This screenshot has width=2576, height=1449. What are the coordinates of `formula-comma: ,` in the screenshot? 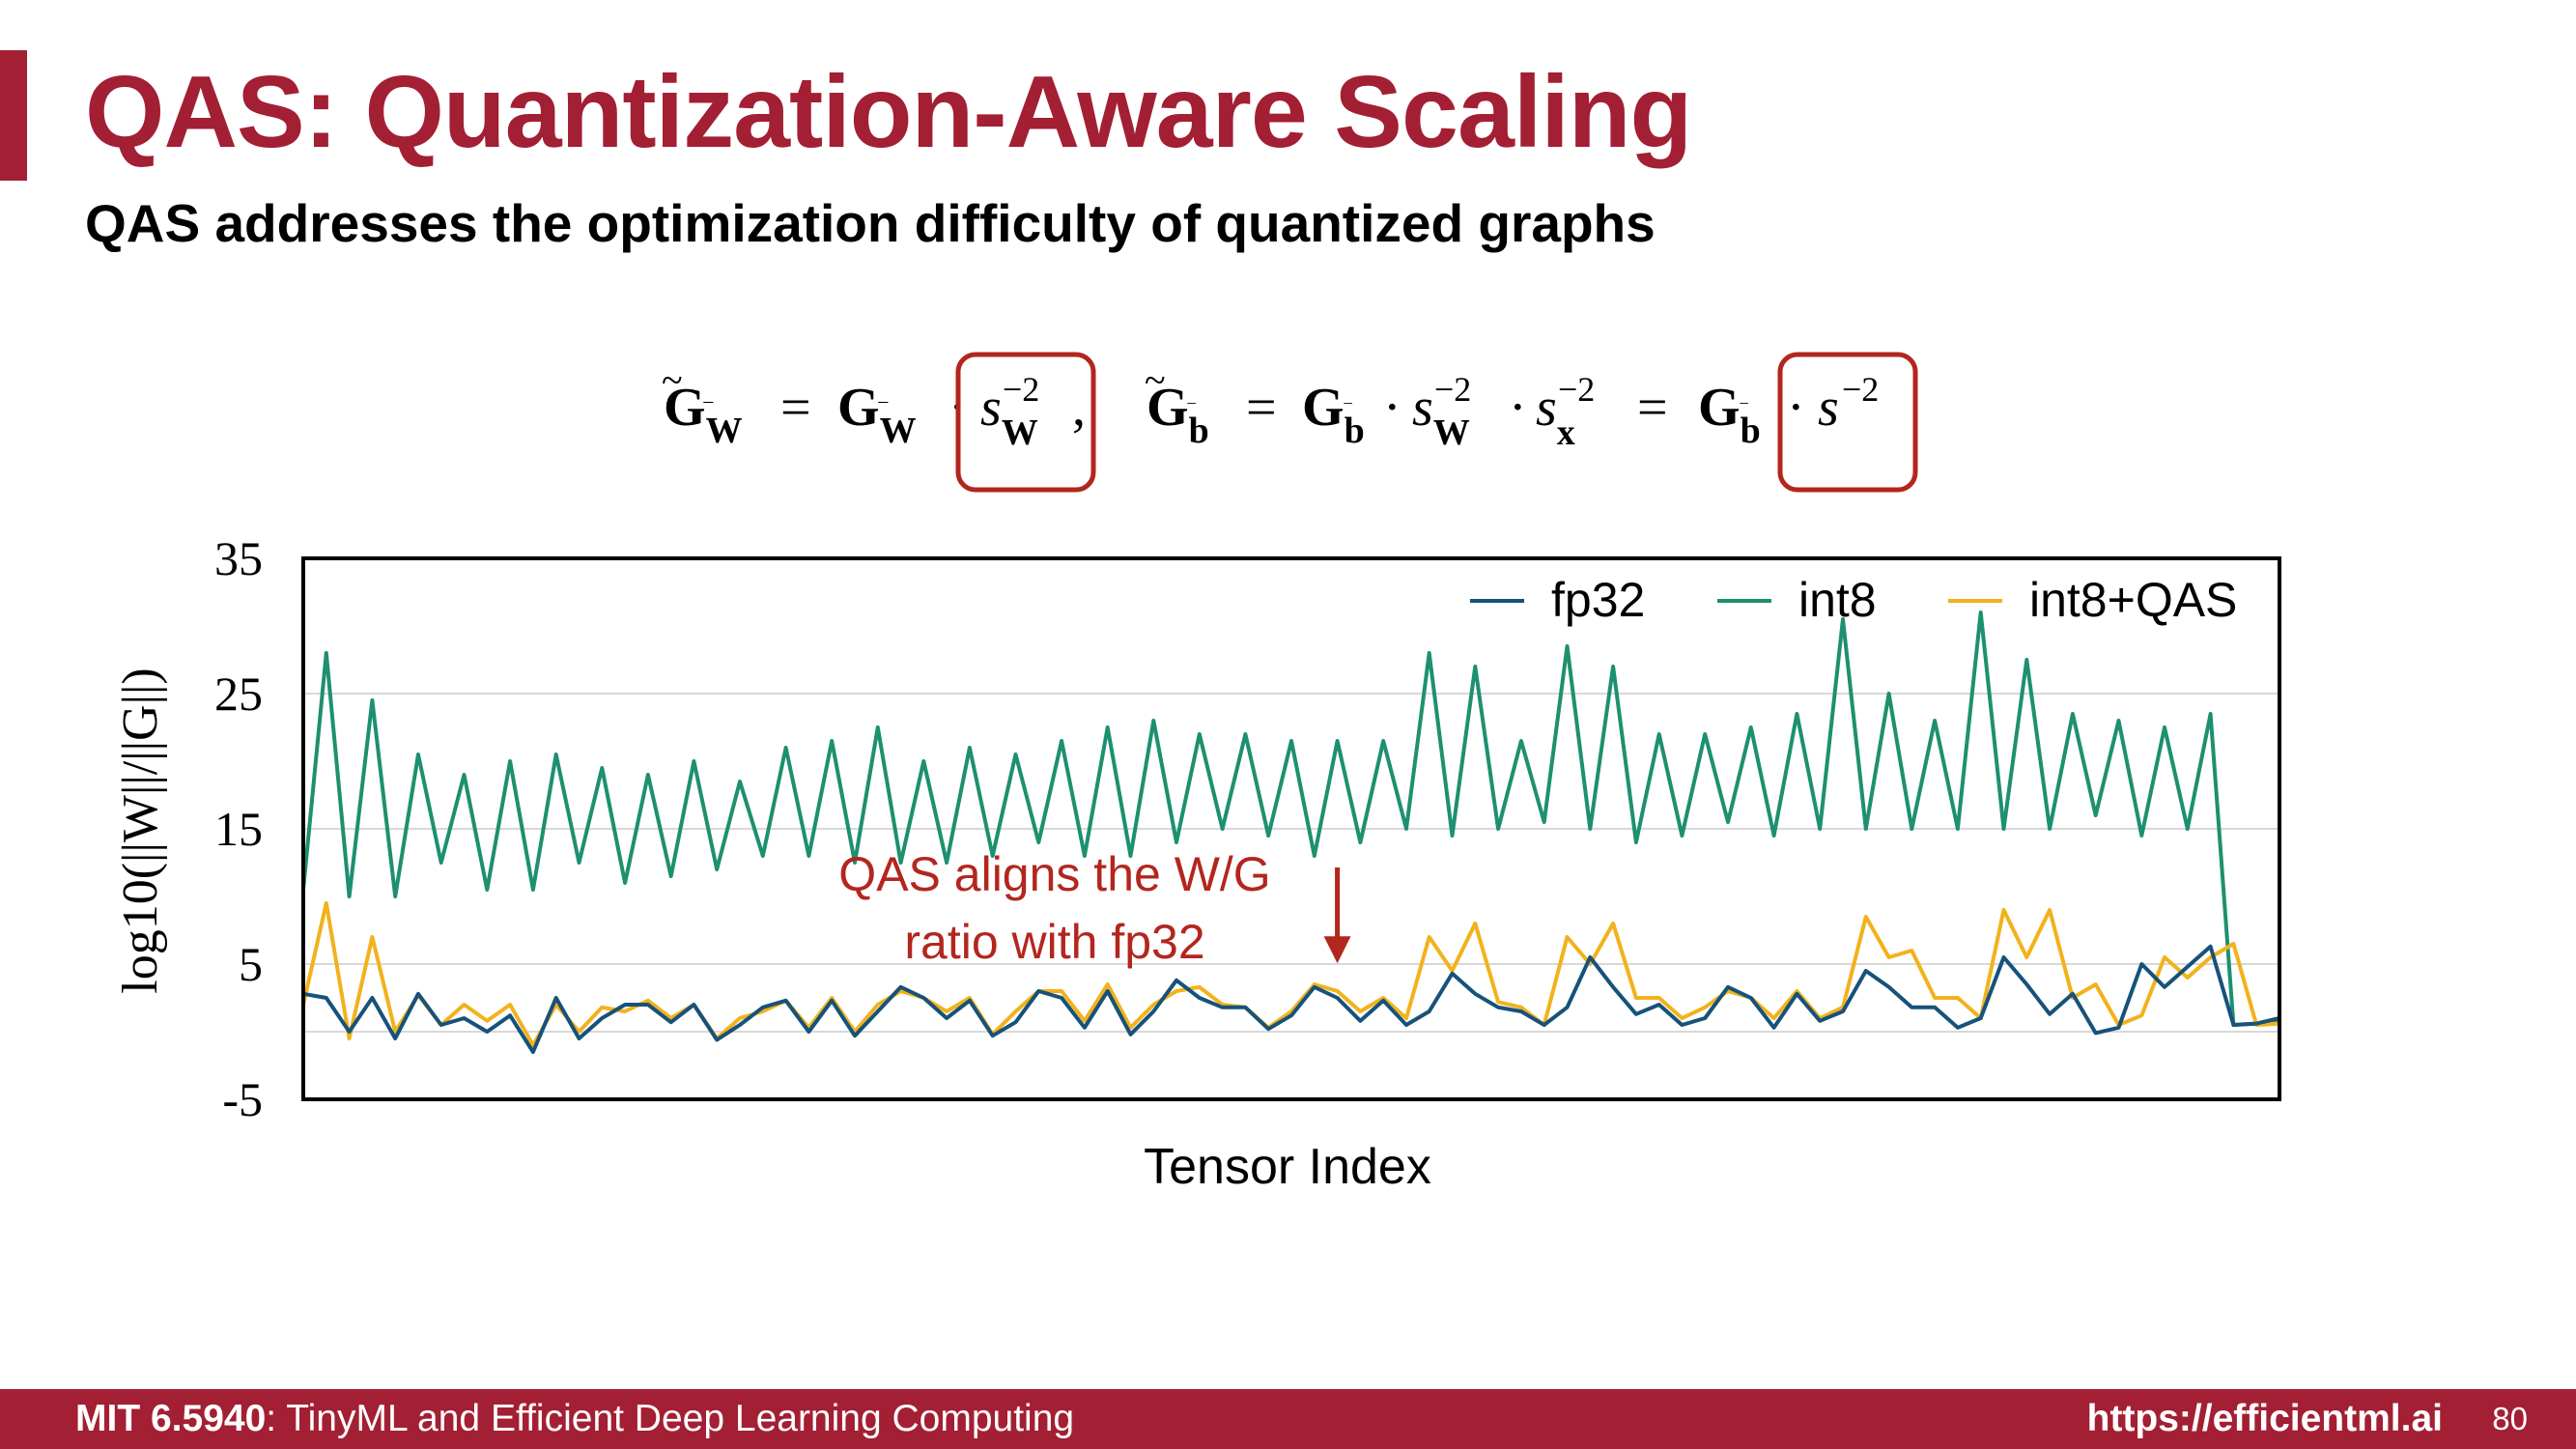 It's located at (1079, 408).